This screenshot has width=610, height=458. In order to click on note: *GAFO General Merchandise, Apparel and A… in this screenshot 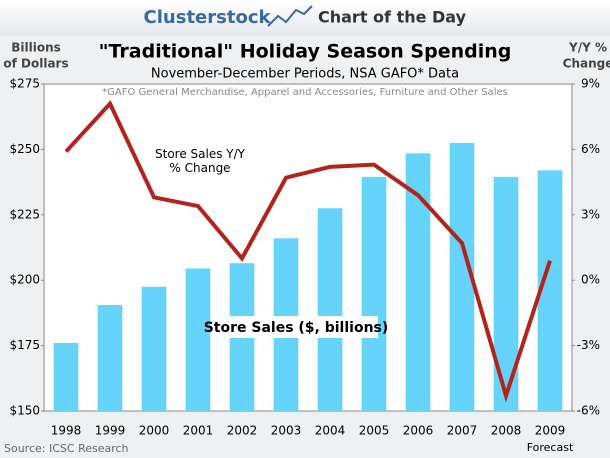, I will do `click(305, 92)`.